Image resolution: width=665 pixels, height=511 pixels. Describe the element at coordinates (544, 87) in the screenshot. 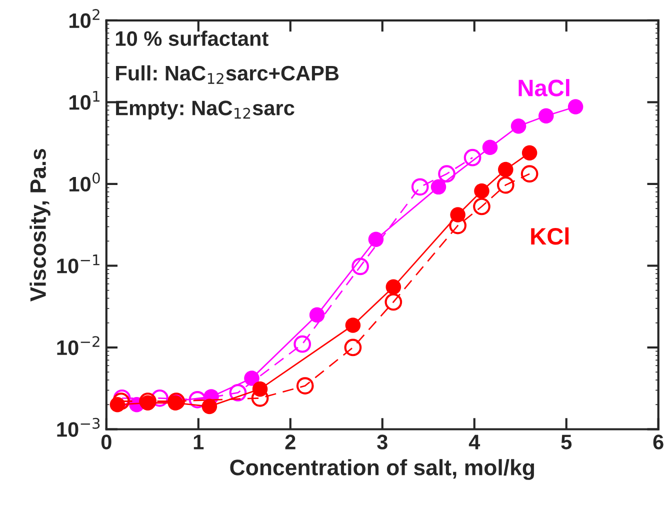

I see `series-label: NaCl` at that location.